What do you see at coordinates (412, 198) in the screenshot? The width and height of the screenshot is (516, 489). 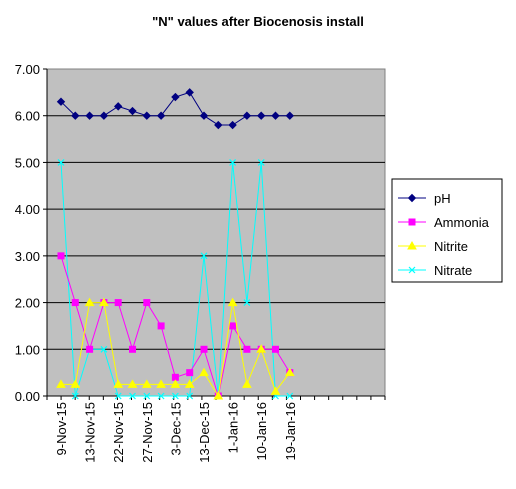 I see `legend-marker-ph` at bounding box center [412, 198].